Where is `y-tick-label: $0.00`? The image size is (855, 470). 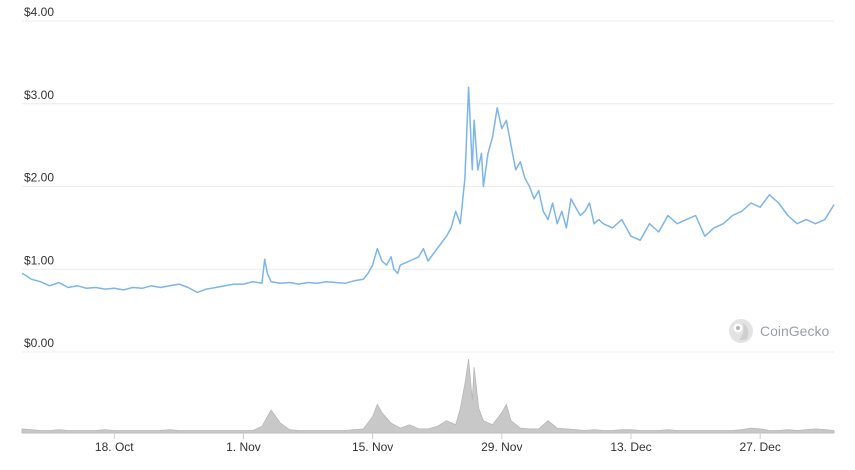 y-tick-label: $0.00 is located at coordinates (39, 343).